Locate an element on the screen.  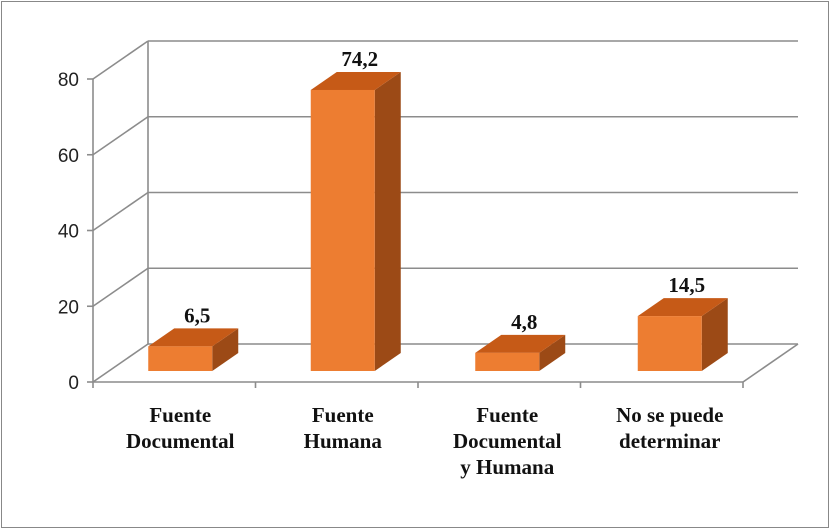
y-tick-label: 60 is located at coordinates (68, 156).